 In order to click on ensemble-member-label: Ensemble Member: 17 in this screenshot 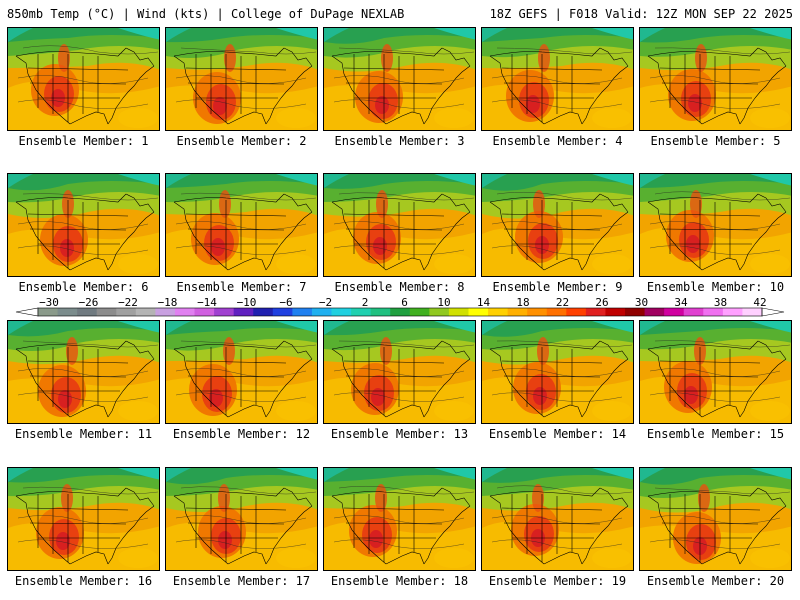, I will do `click(241, 581)`.